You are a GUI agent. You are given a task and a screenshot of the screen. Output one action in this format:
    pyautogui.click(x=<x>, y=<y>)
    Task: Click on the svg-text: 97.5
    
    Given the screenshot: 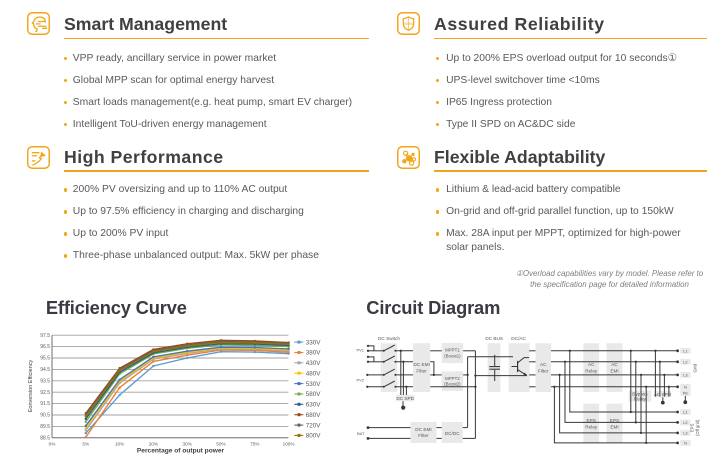 What is the action you would take?
    pyautogui.click(x=45, y=336)
    